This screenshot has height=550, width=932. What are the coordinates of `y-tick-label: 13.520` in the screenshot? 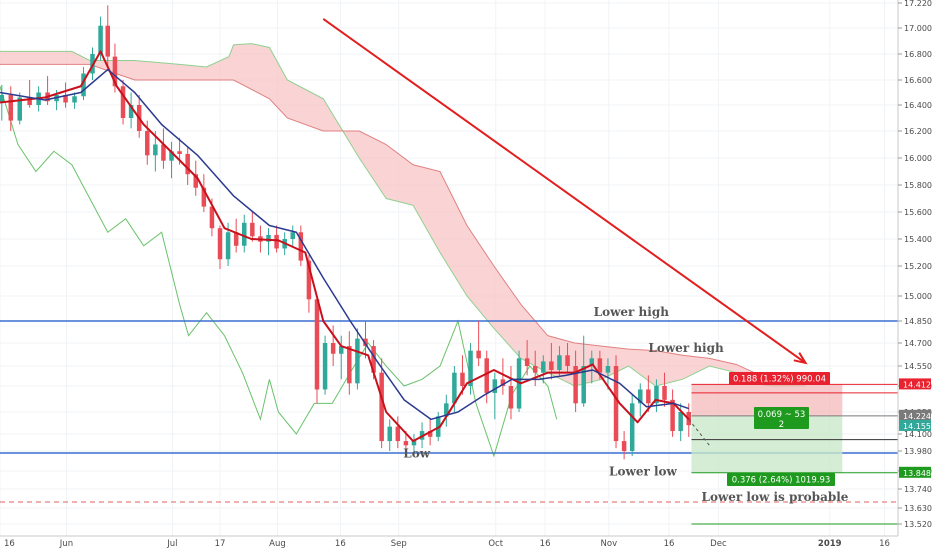 It's located at (918, 524).